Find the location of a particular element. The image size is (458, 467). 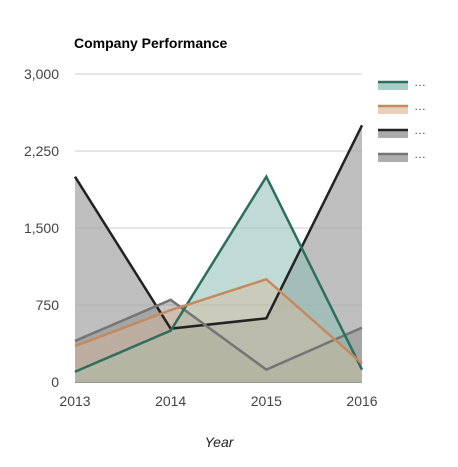

y-axis-ticks: 0 750 1,500 2,250 3,000 is located at coordinates (41, 228).